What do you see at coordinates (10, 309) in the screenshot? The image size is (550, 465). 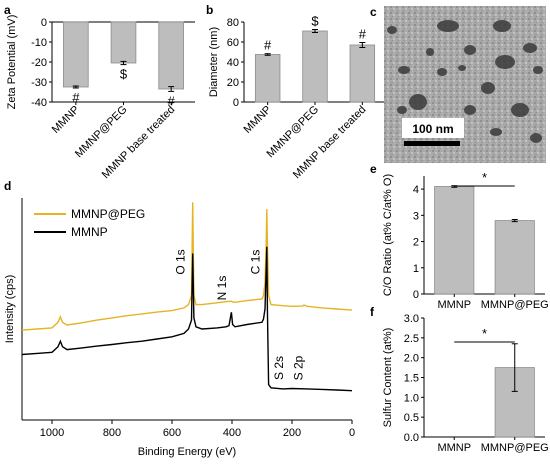 I see `d-y-label: Intensity (cps)` at bounding box center [10, 309].